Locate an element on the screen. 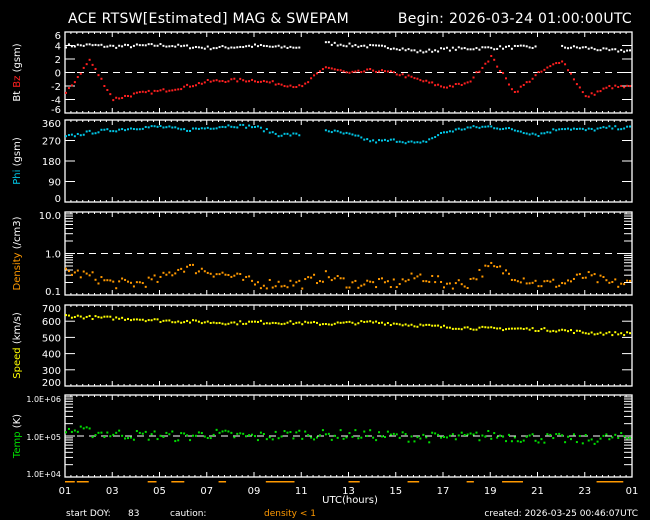 Image resolution: width=650 pixels, height=520 pixels. x-tick-label: 17 is located at coordinates (443, 491).